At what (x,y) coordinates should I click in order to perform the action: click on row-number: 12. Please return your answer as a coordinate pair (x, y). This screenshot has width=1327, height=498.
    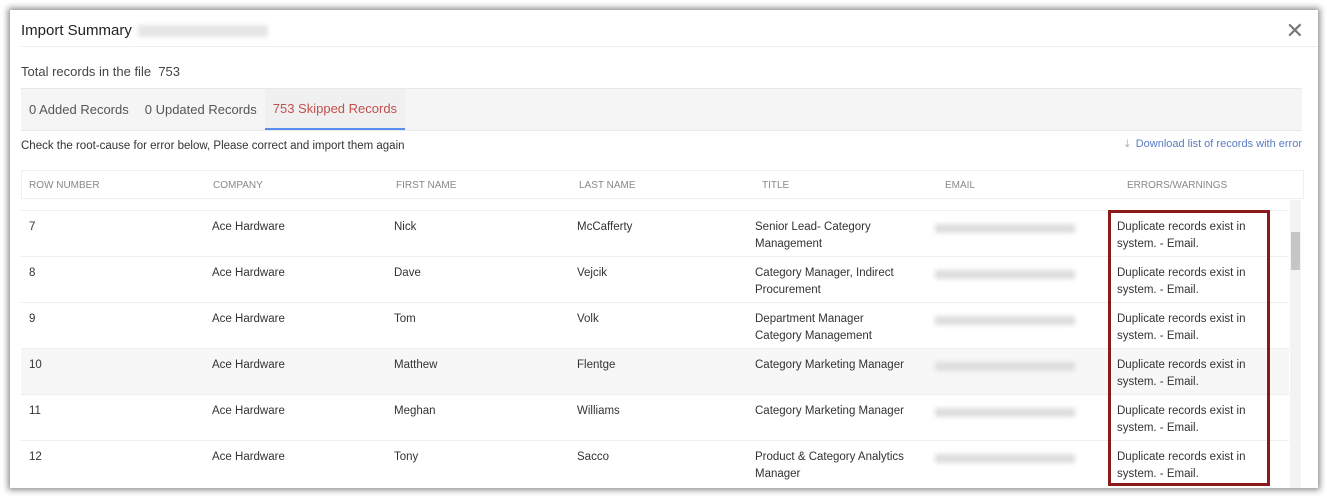
    Looking at the image, I should click on (35, 457).